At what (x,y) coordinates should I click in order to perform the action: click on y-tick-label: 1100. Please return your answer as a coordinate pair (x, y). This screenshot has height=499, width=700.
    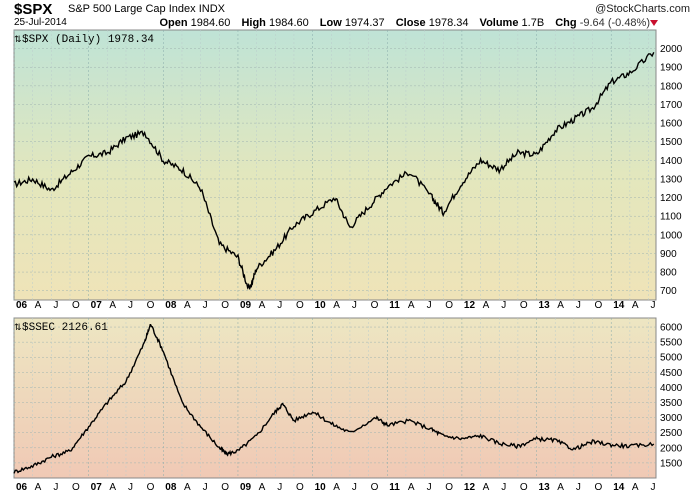
    Looking at the image, I should click on (671, 217).